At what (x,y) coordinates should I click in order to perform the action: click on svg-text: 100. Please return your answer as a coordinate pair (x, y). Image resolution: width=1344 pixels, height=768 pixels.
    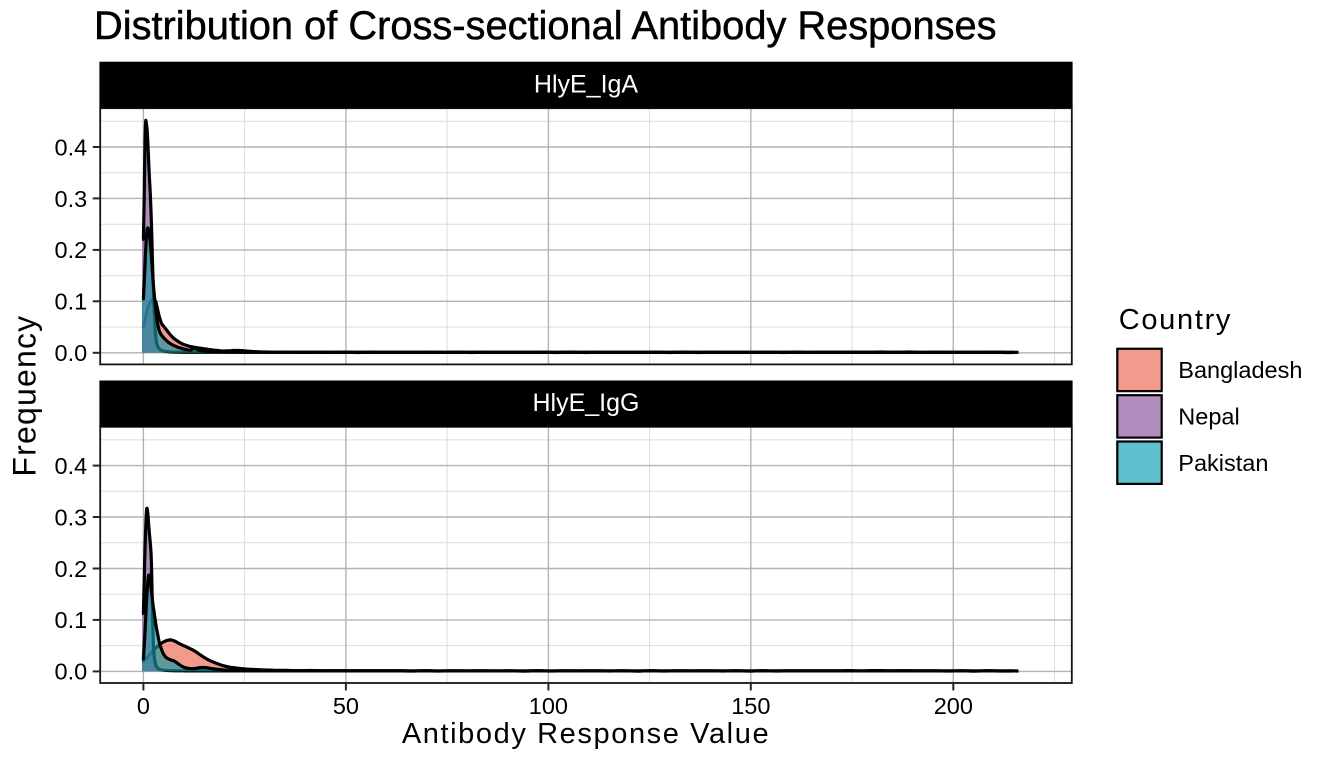
    Looking at the image, I should click on (548, 706).